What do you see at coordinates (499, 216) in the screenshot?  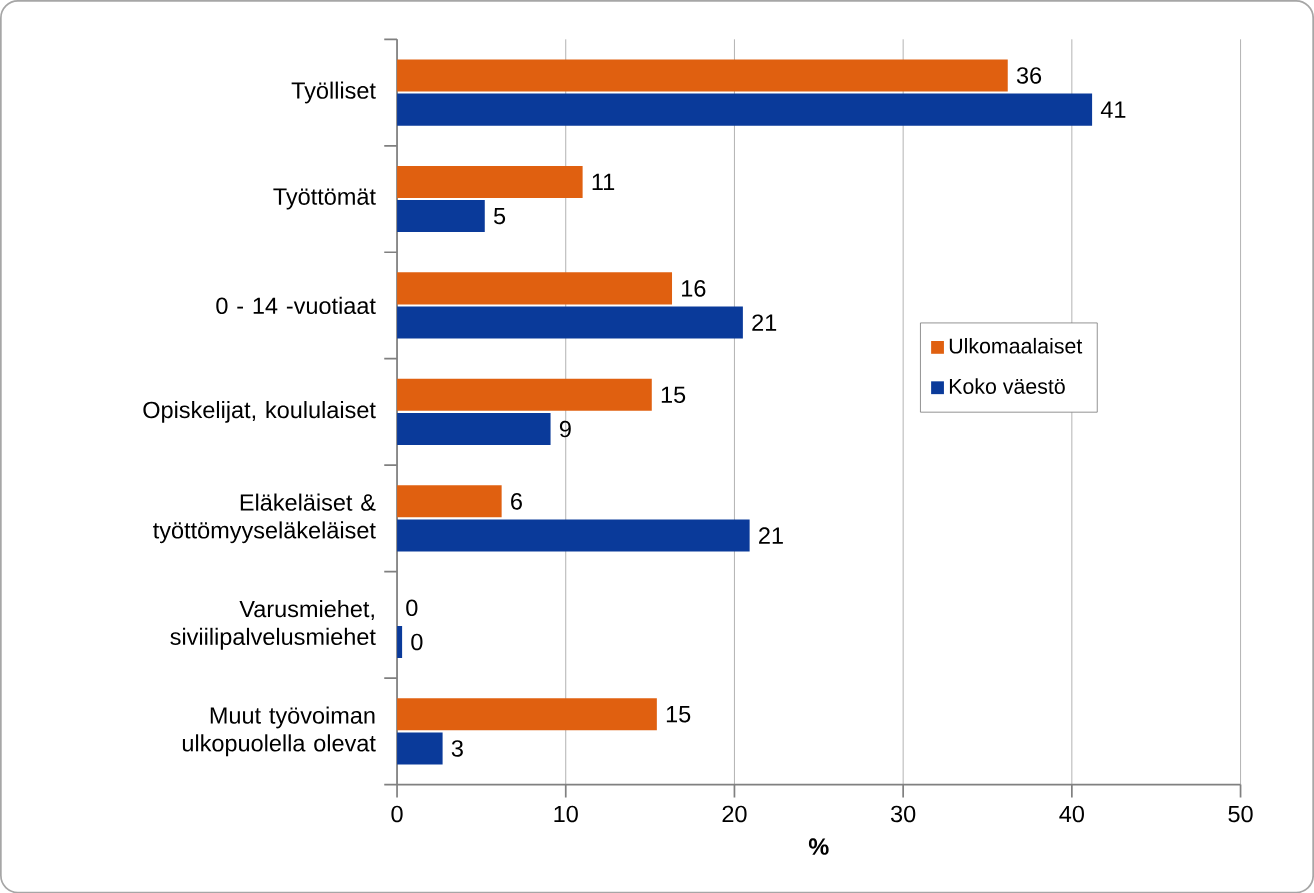 I see `data-label: 5` at bounding box center [499, 216].